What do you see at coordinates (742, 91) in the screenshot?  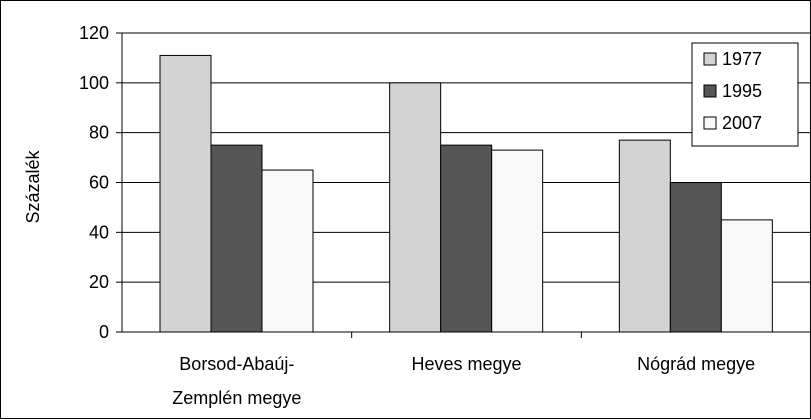 I see `legend-label: 1995` at bounding box center [742, 91].